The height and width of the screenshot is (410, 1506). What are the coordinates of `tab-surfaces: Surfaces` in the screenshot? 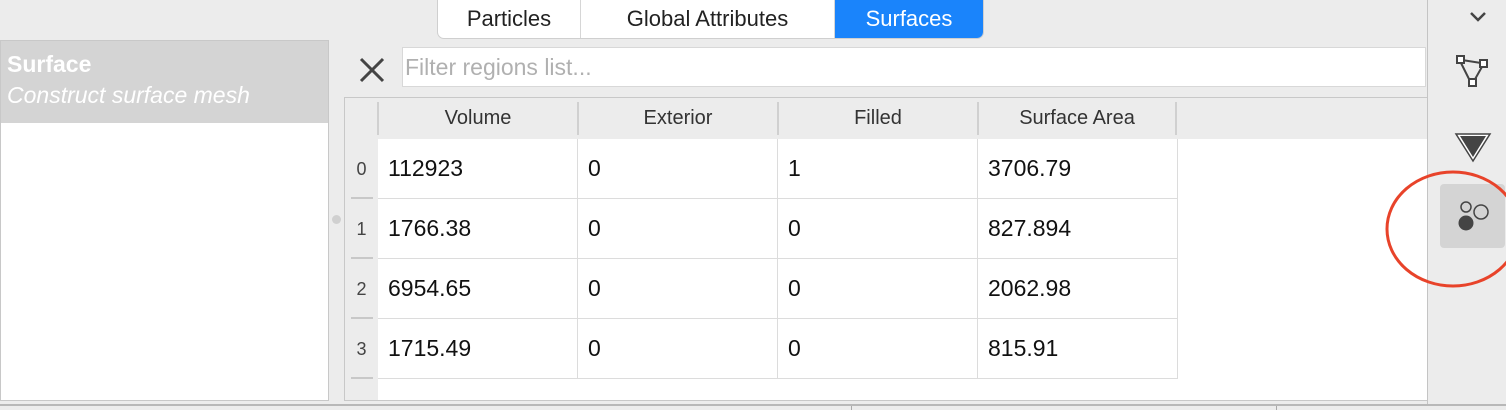 It's located at (909, 19).